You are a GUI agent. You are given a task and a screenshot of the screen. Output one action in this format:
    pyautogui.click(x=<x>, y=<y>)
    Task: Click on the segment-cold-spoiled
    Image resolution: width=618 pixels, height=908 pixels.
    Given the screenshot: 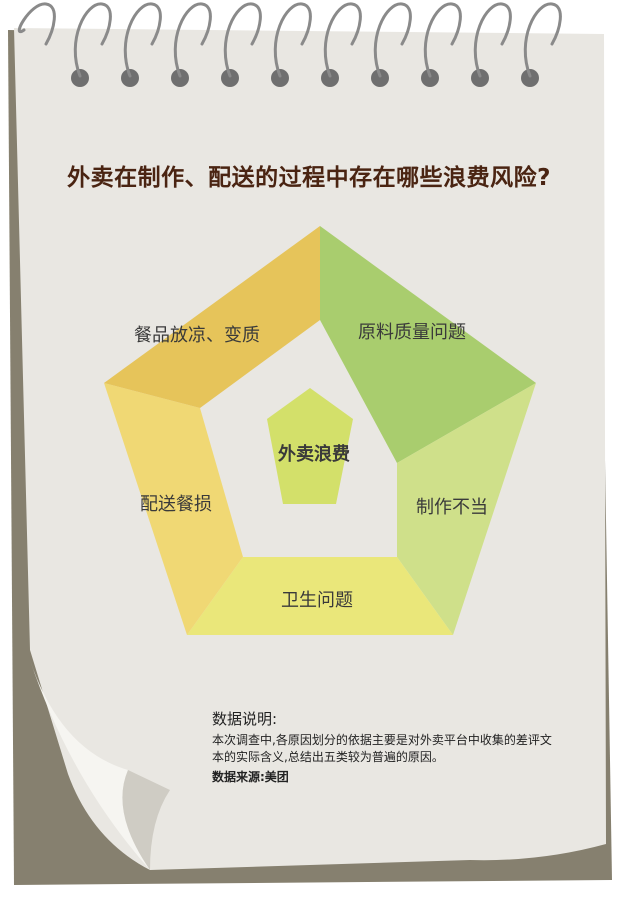 What is the action you would take?
    pyautogui.click(x=212, y=317)
    